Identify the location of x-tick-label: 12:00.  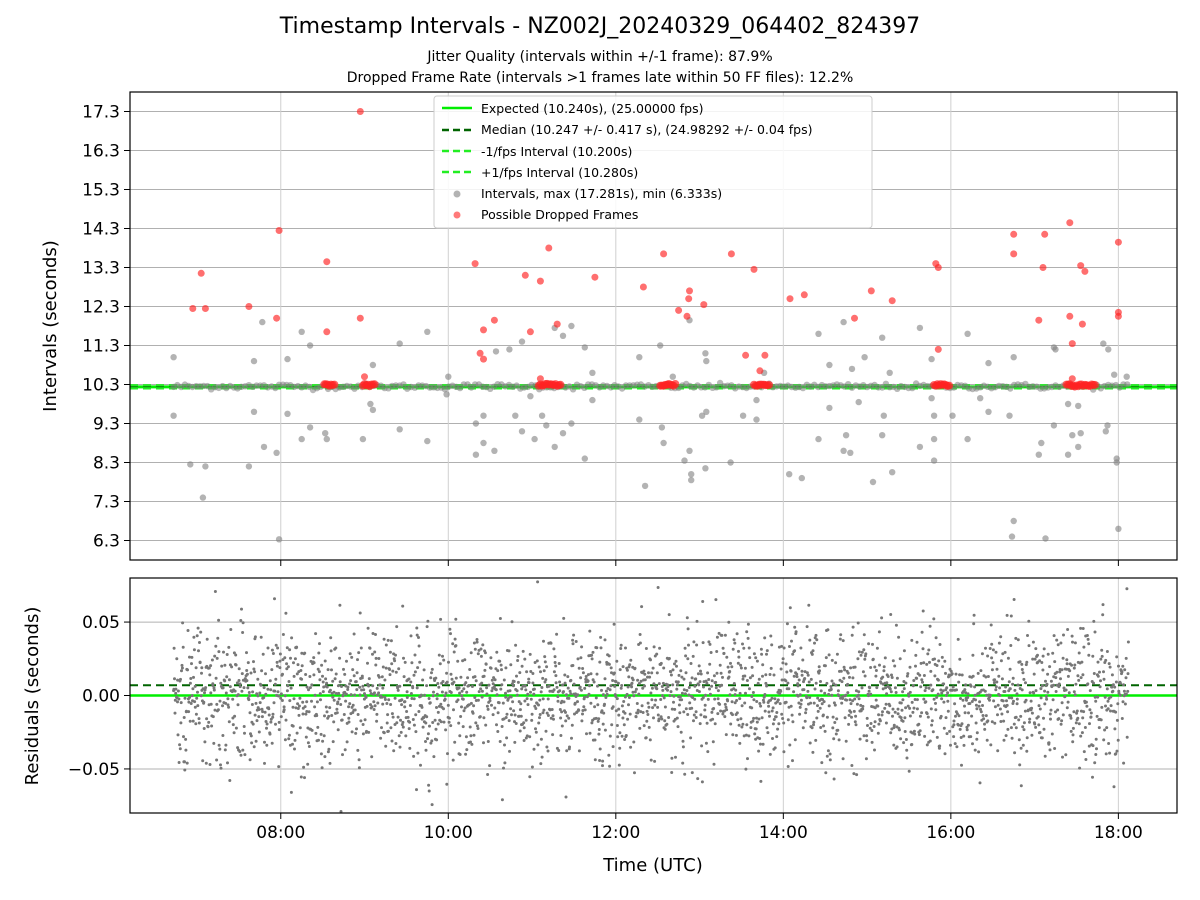
(615, 833).